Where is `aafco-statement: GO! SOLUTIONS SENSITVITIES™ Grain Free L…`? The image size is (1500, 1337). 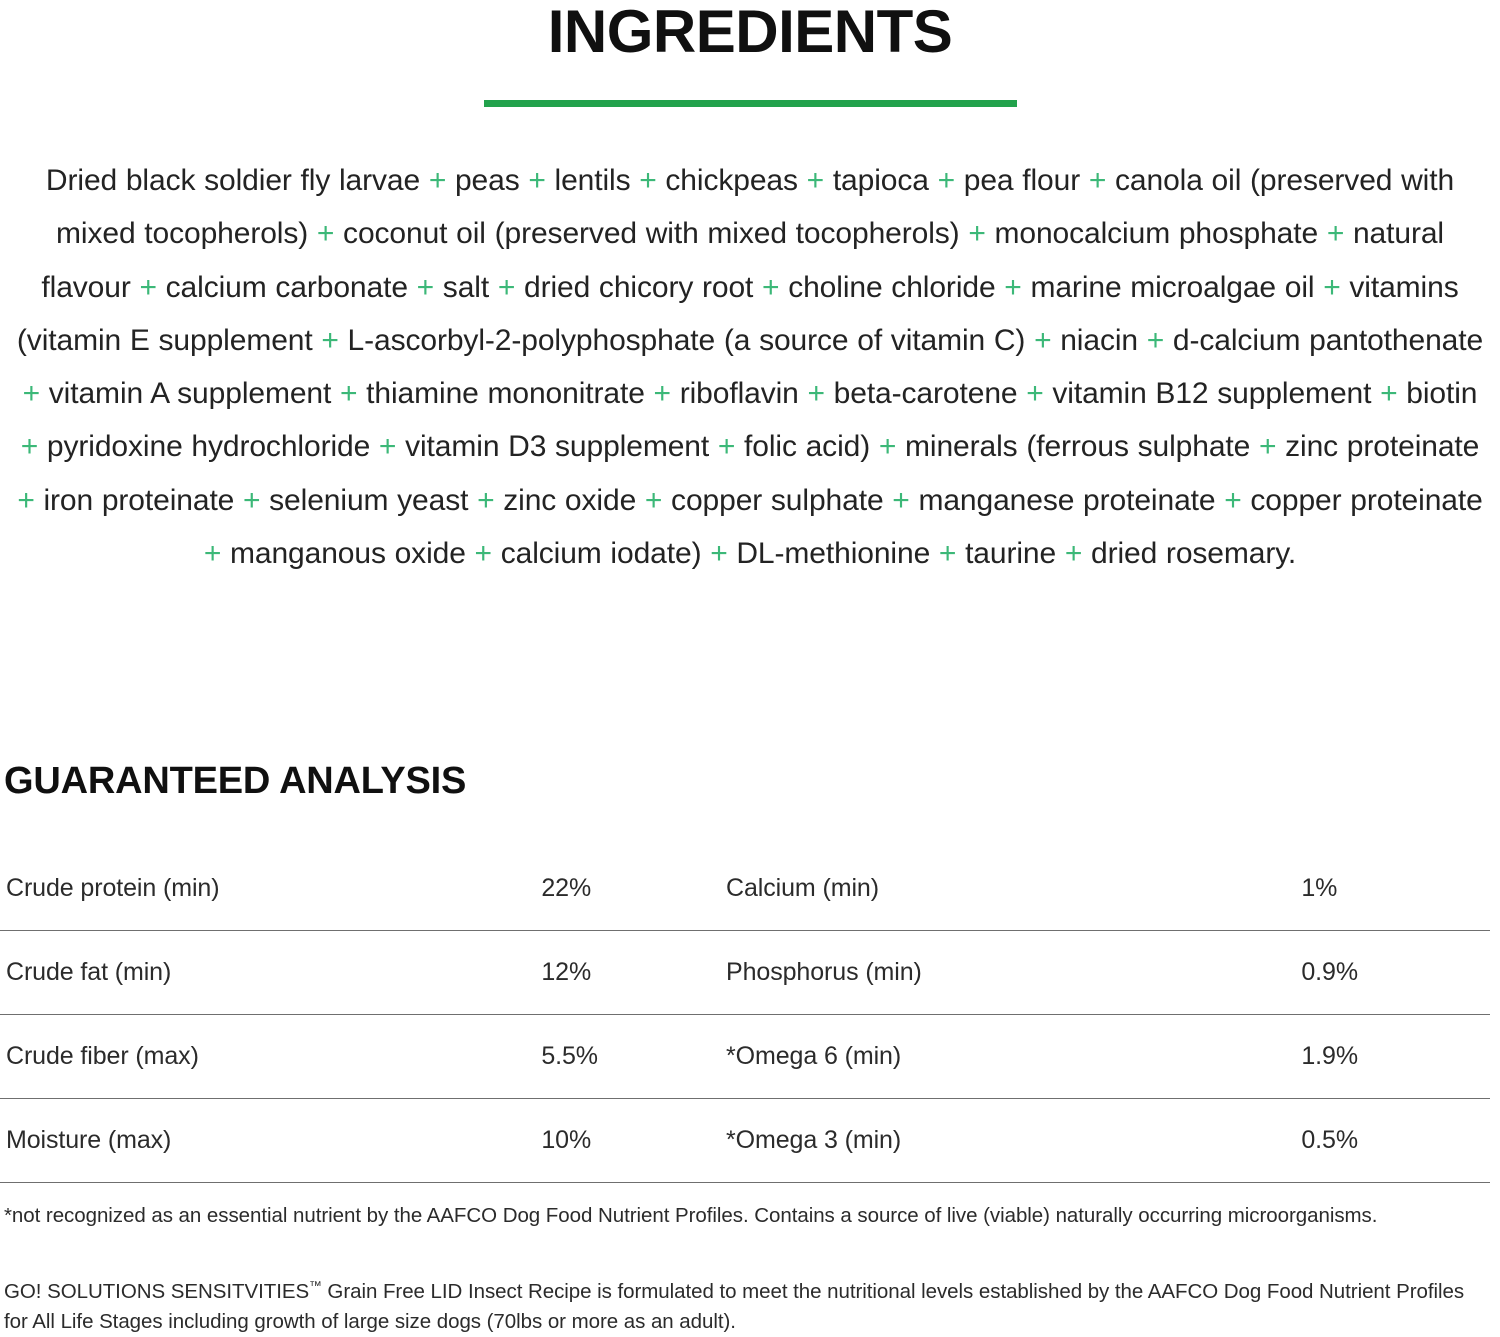 aafco-statement: GO! SOLUTIONS SENSITVITIES™ Grain Free L… is located at coordinates (744, 1307).